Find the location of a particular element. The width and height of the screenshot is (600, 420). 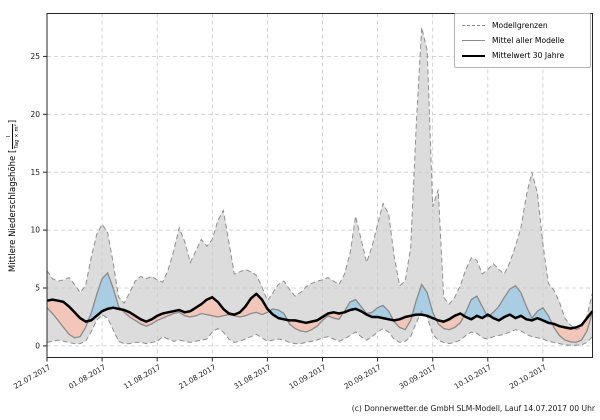

x-tick-label: 20.09.2017 is located at coordinates (362, 376).